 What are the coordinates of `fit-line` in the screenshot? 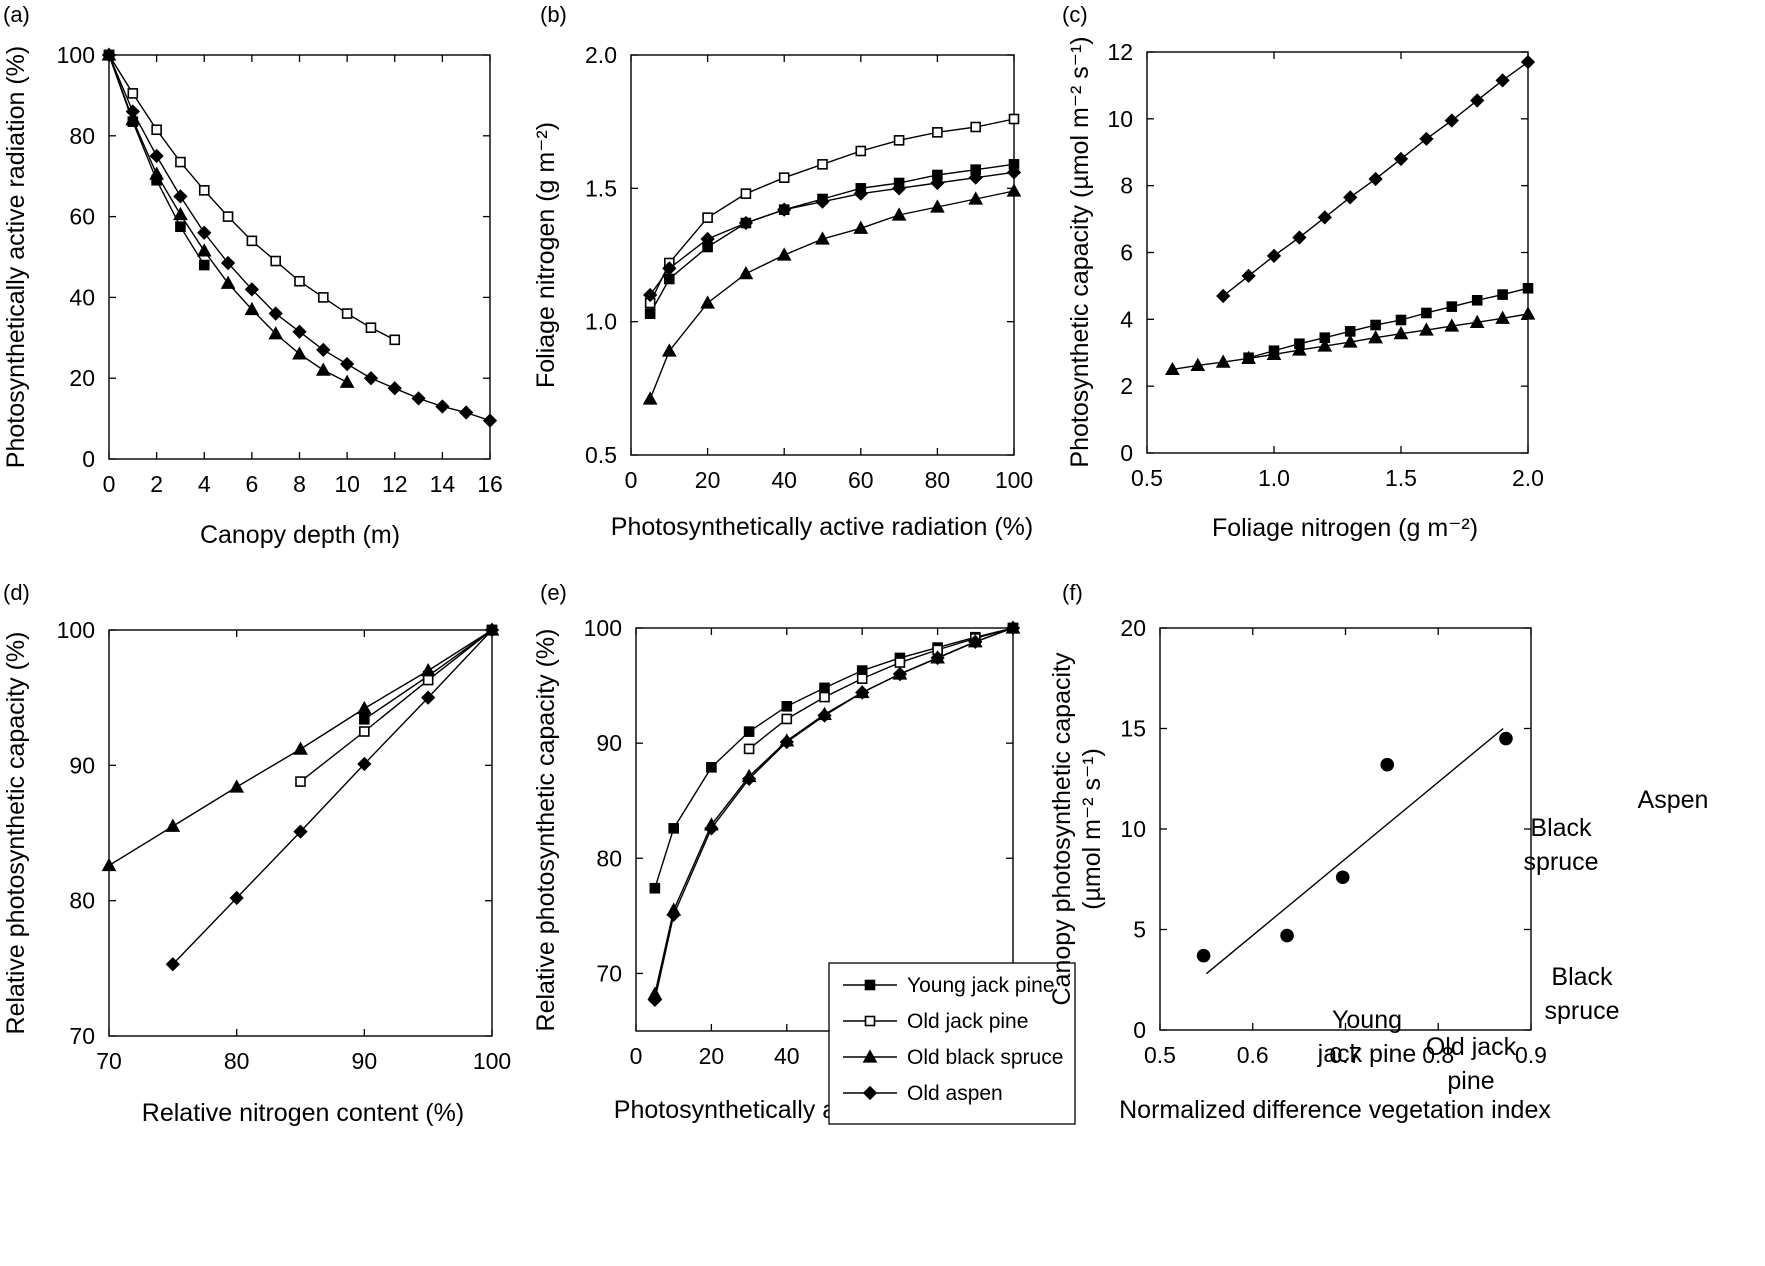 It's located at (1354, 851).